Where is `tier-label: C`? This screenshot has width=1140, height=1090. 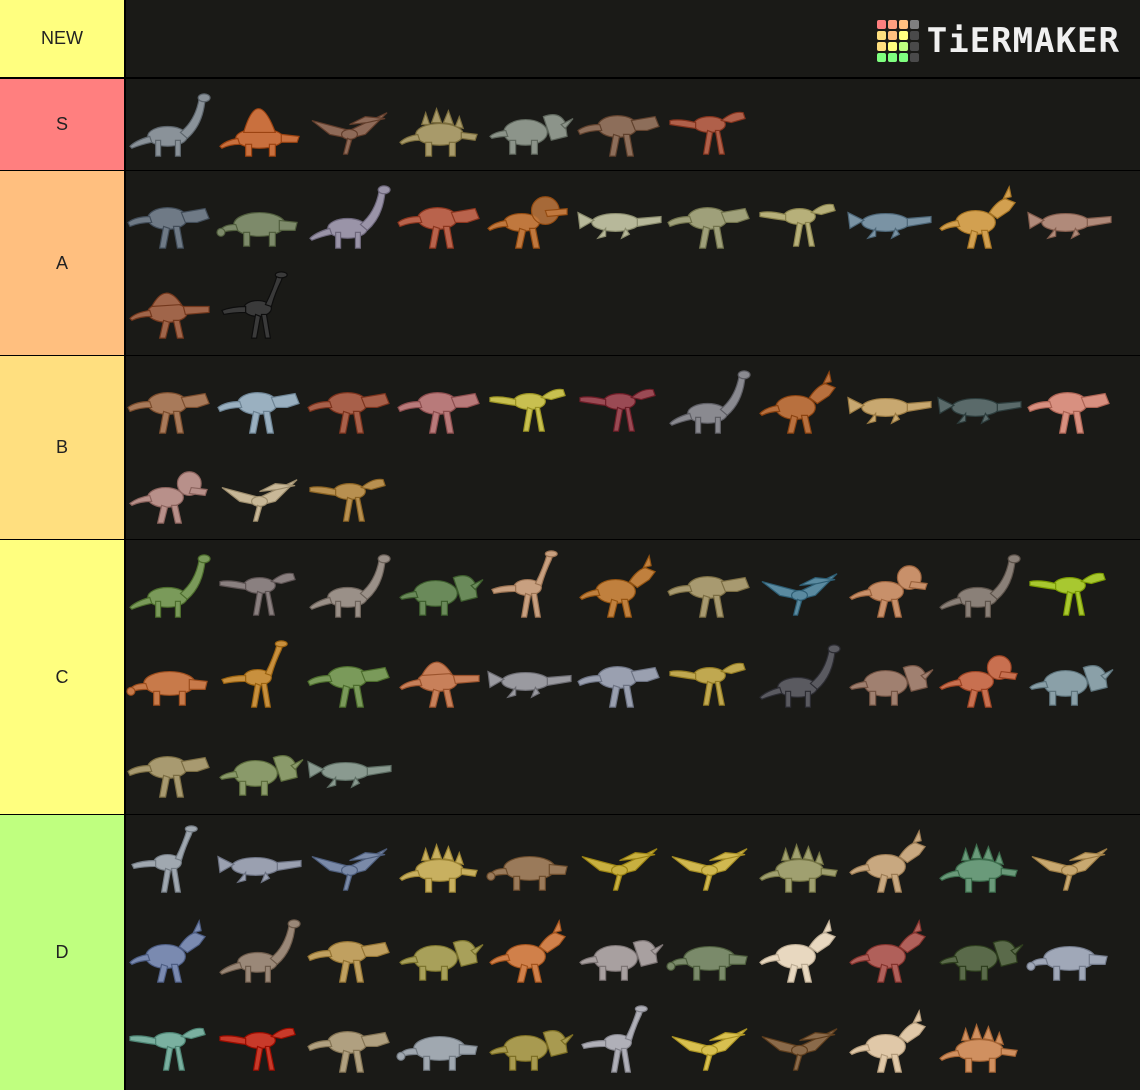 tier-label: C is located at coordinates (62, 677).